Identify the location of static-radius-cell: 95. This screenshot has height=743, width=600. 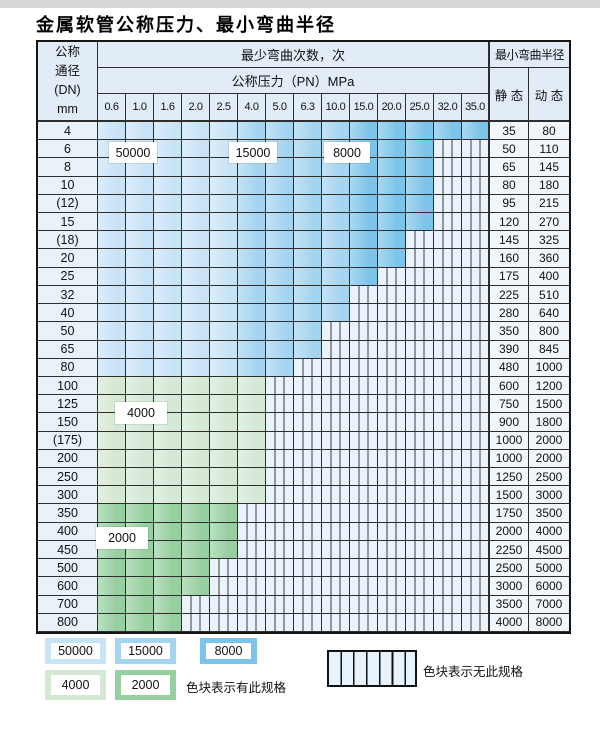
(509, 204).